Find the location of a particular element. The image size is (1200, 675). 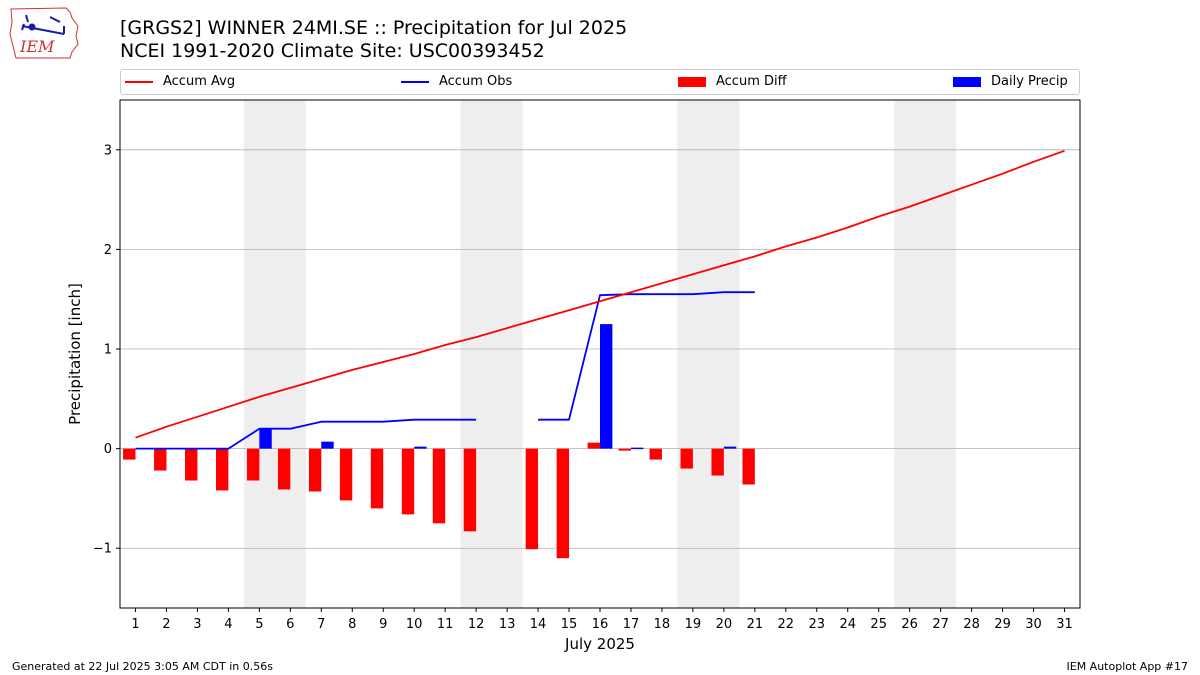

xtick-label-17: 17 is located at coordinates (631, 624).